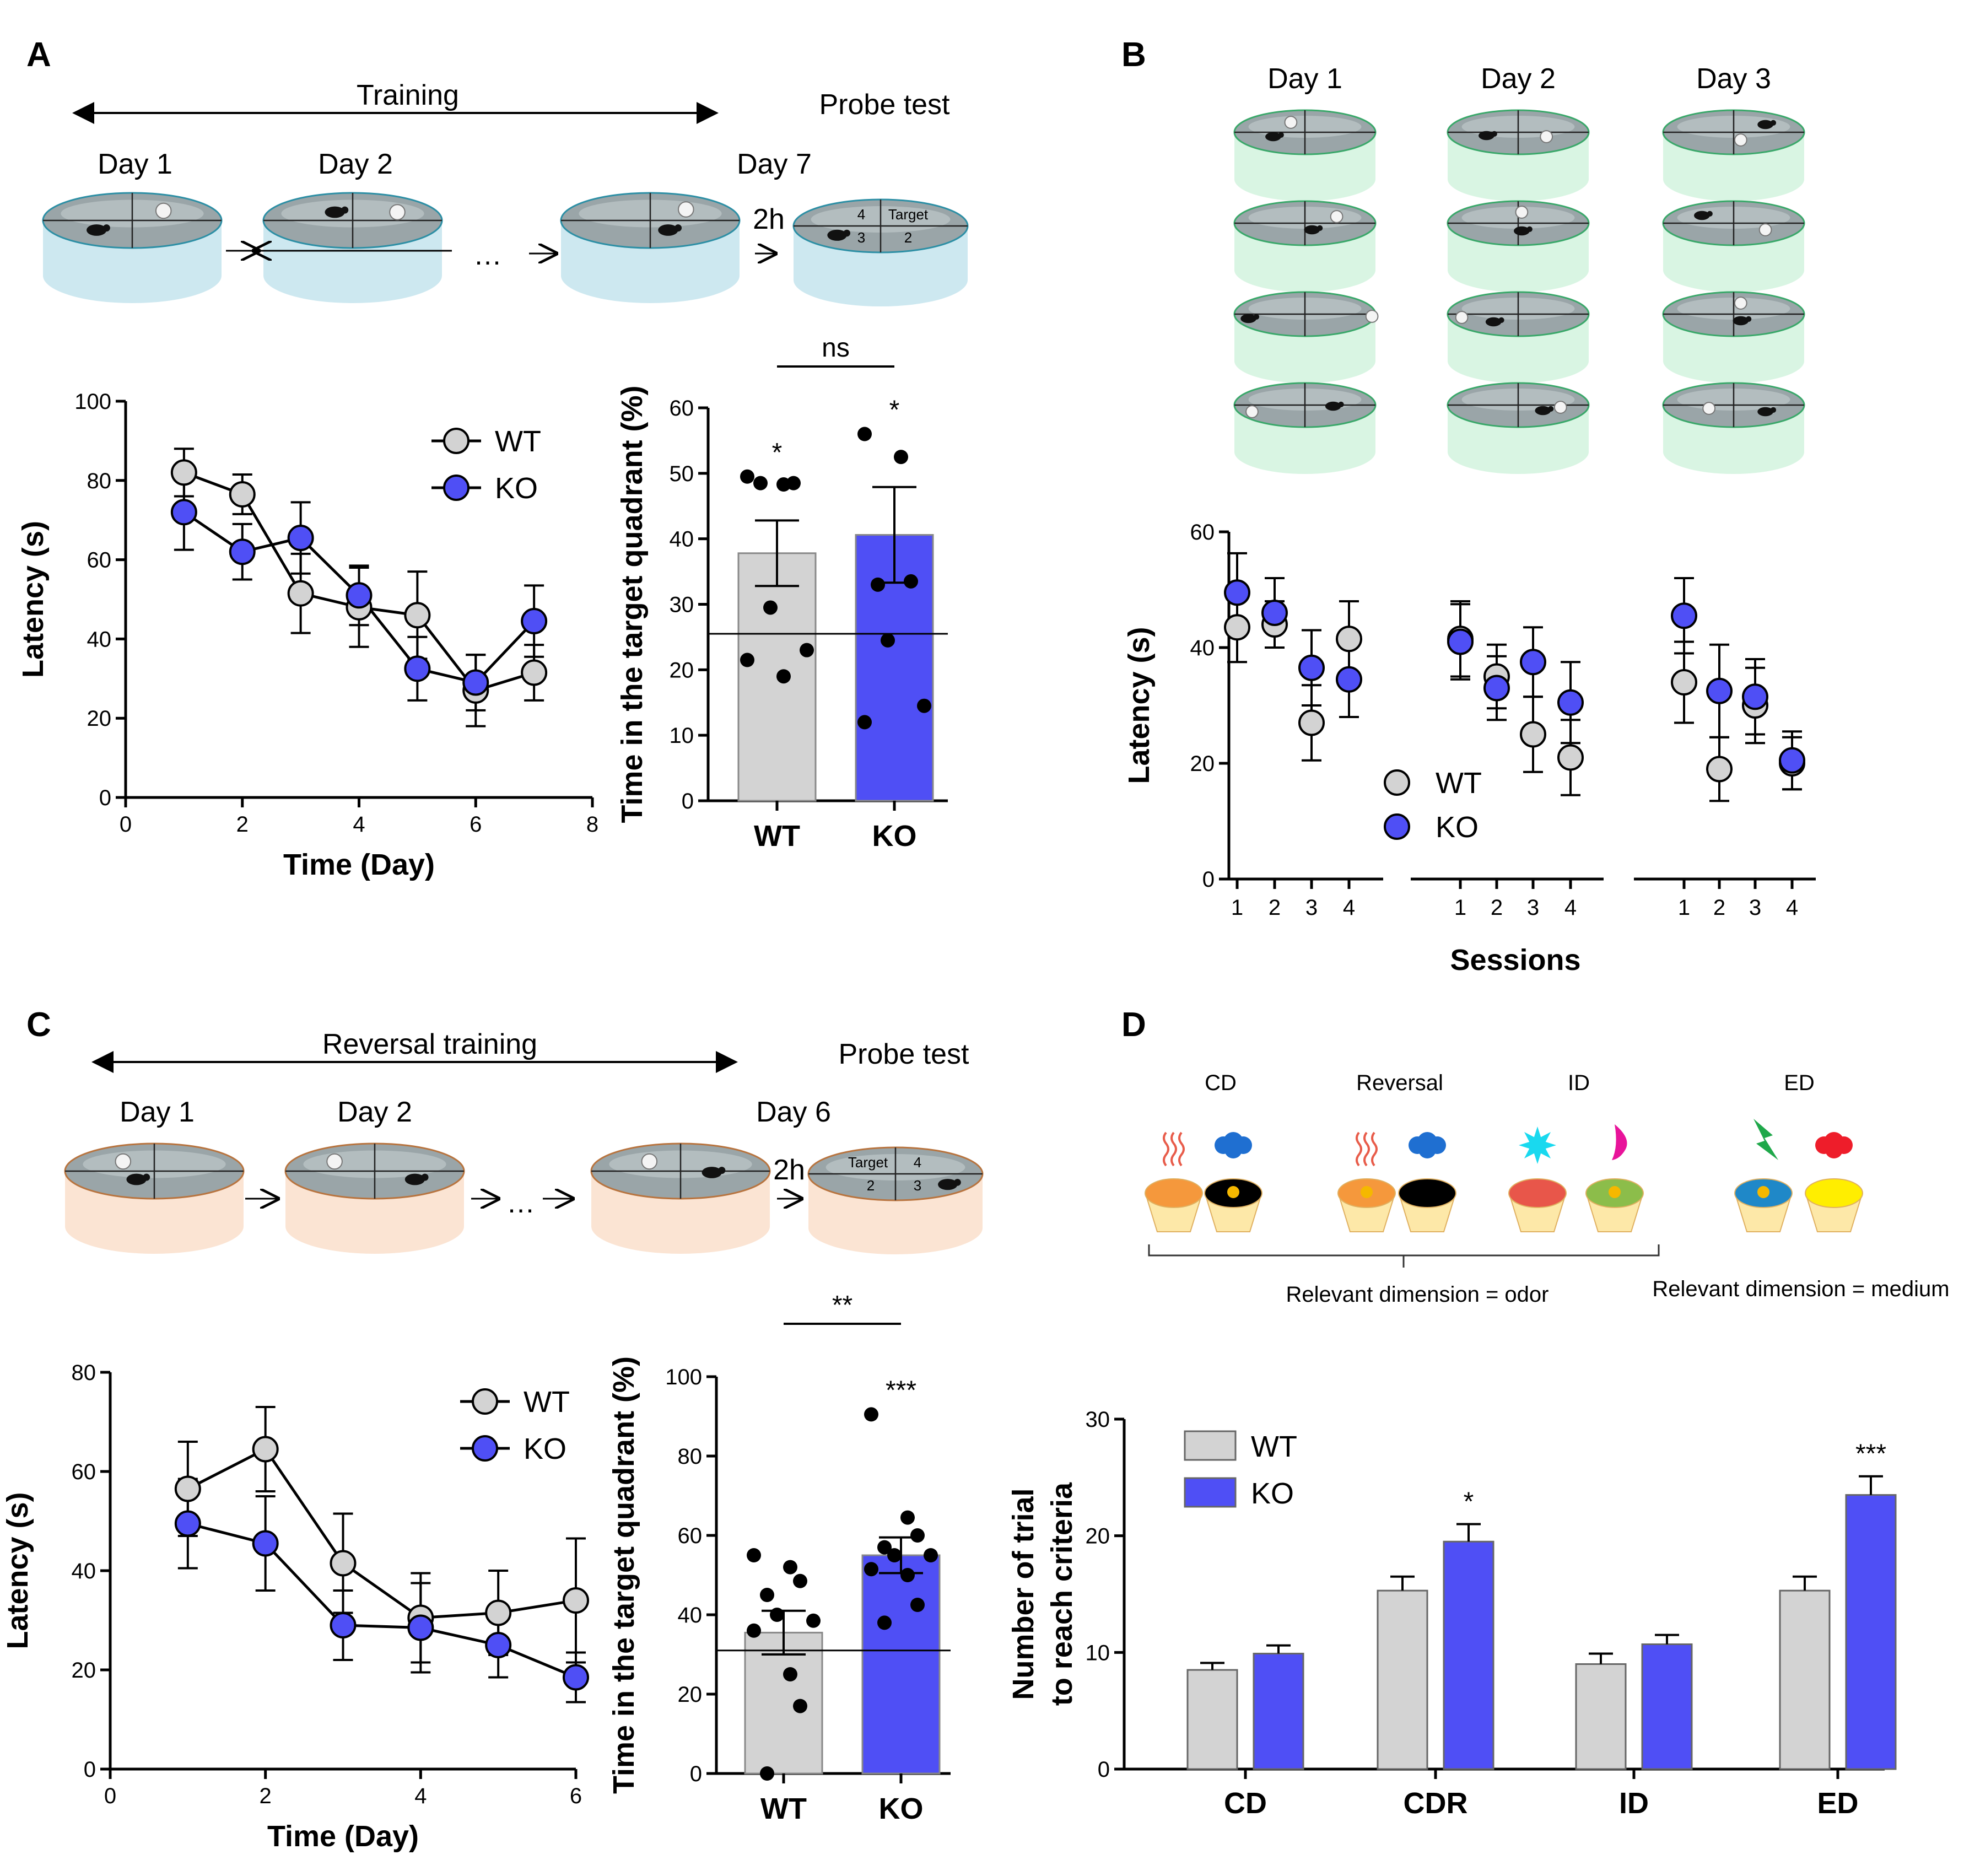  Describe the element at coordinates (17, 1570) in the screenshot. I see `y-axis-label: Latency (s)` at that location.